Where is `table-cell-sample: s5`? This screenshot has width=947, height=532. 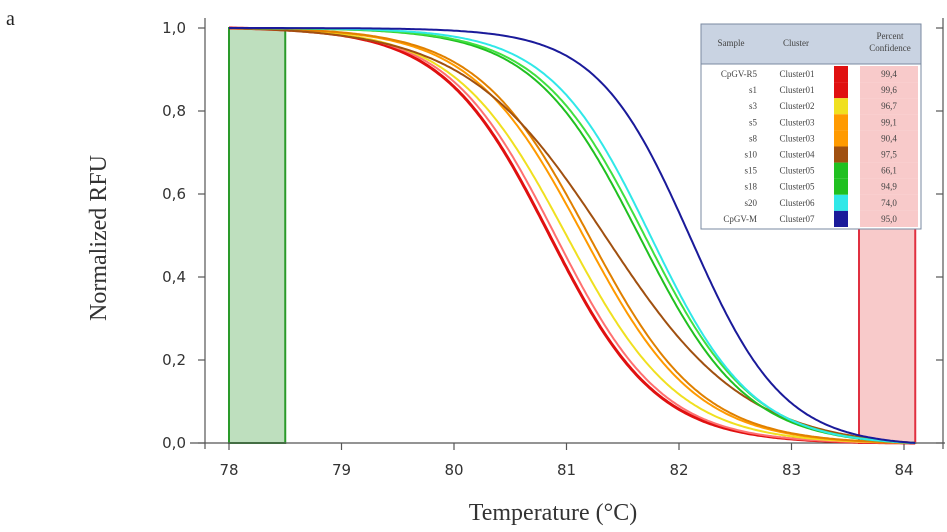 table-cell-sample: s5 is located at coordinates (753, 122).